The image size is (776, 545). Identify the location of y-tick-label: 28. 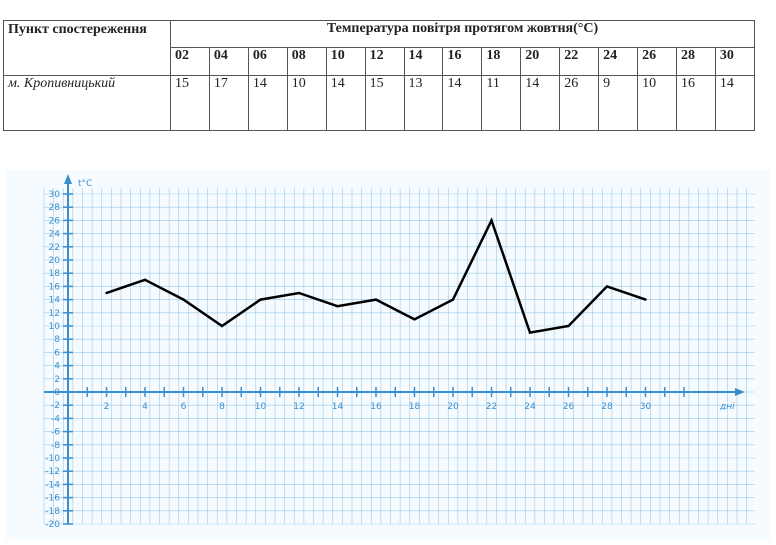
(55, 208).